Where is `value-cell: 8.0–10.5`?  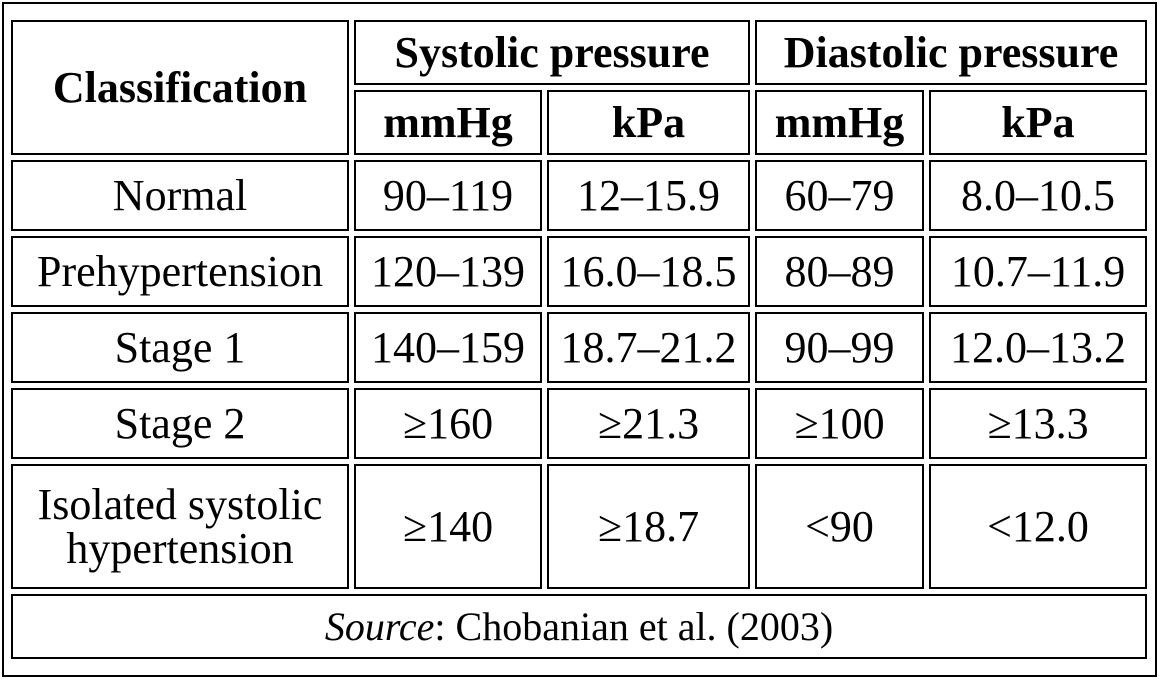 value-cell: 8.0–10.5 is located at coordinates (1038, 195).